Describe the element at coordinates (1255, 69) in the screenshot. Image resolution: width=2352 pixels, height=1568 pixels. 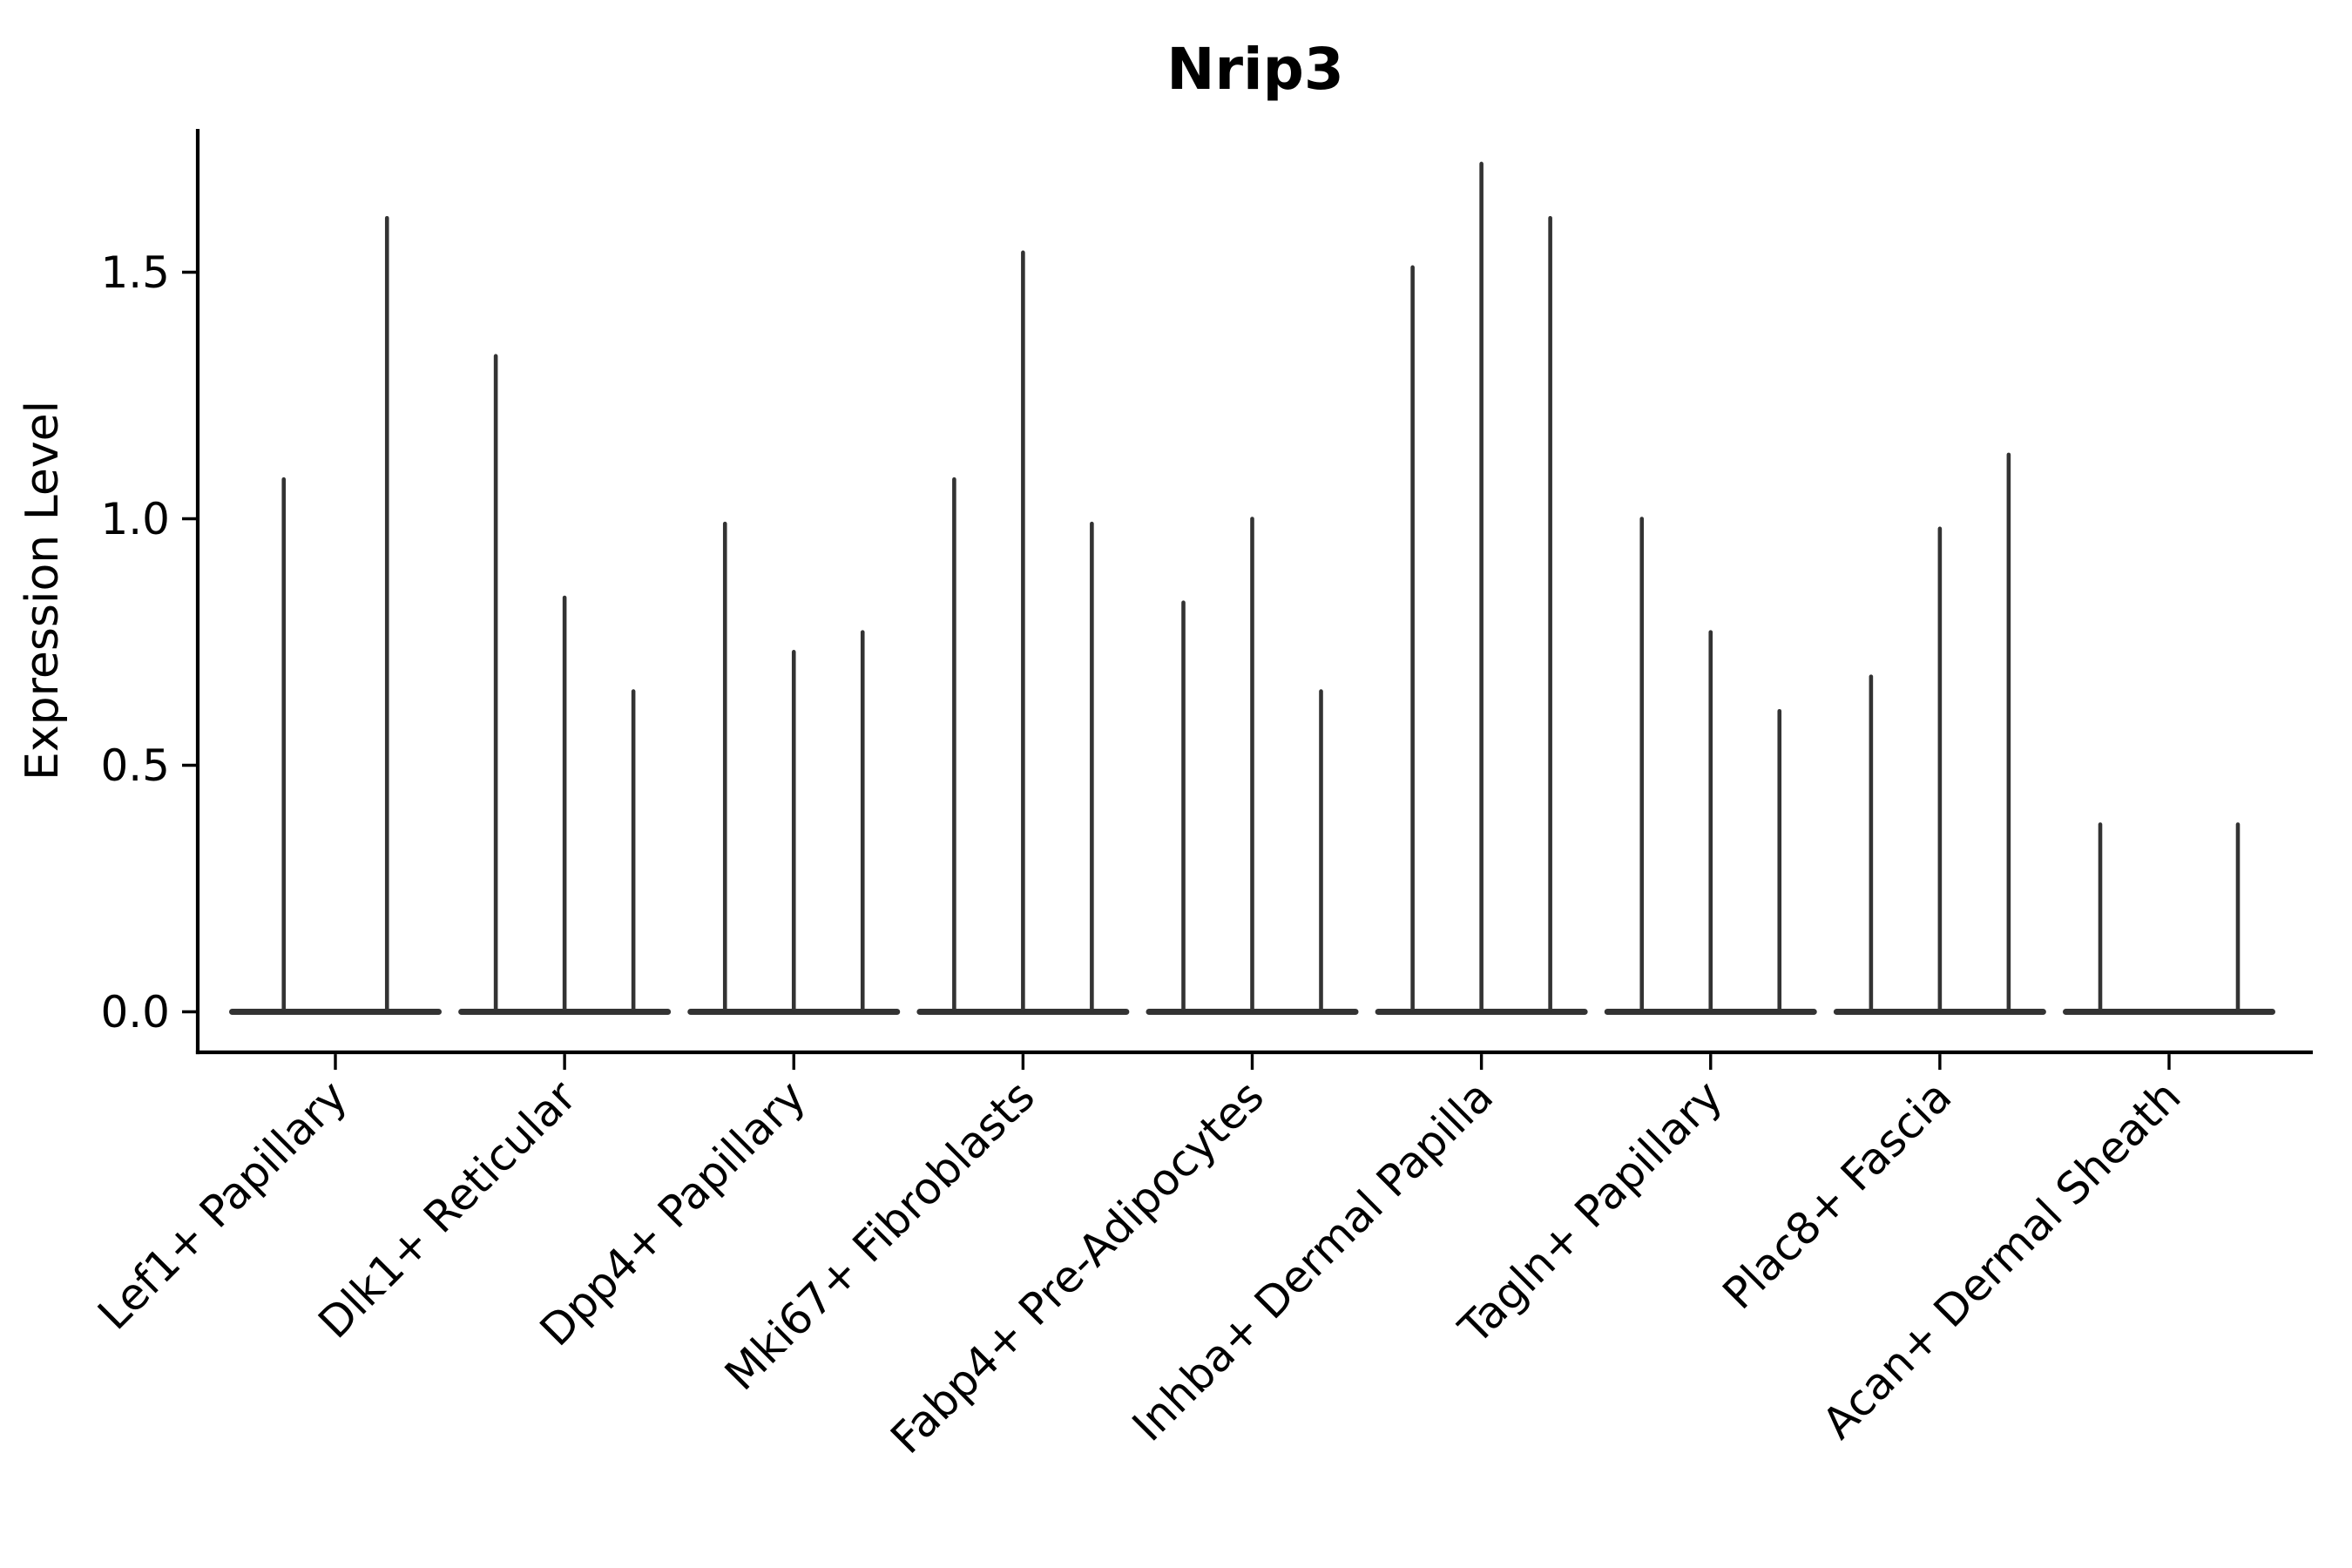
I see `plot-title: Nrip3` at that location.